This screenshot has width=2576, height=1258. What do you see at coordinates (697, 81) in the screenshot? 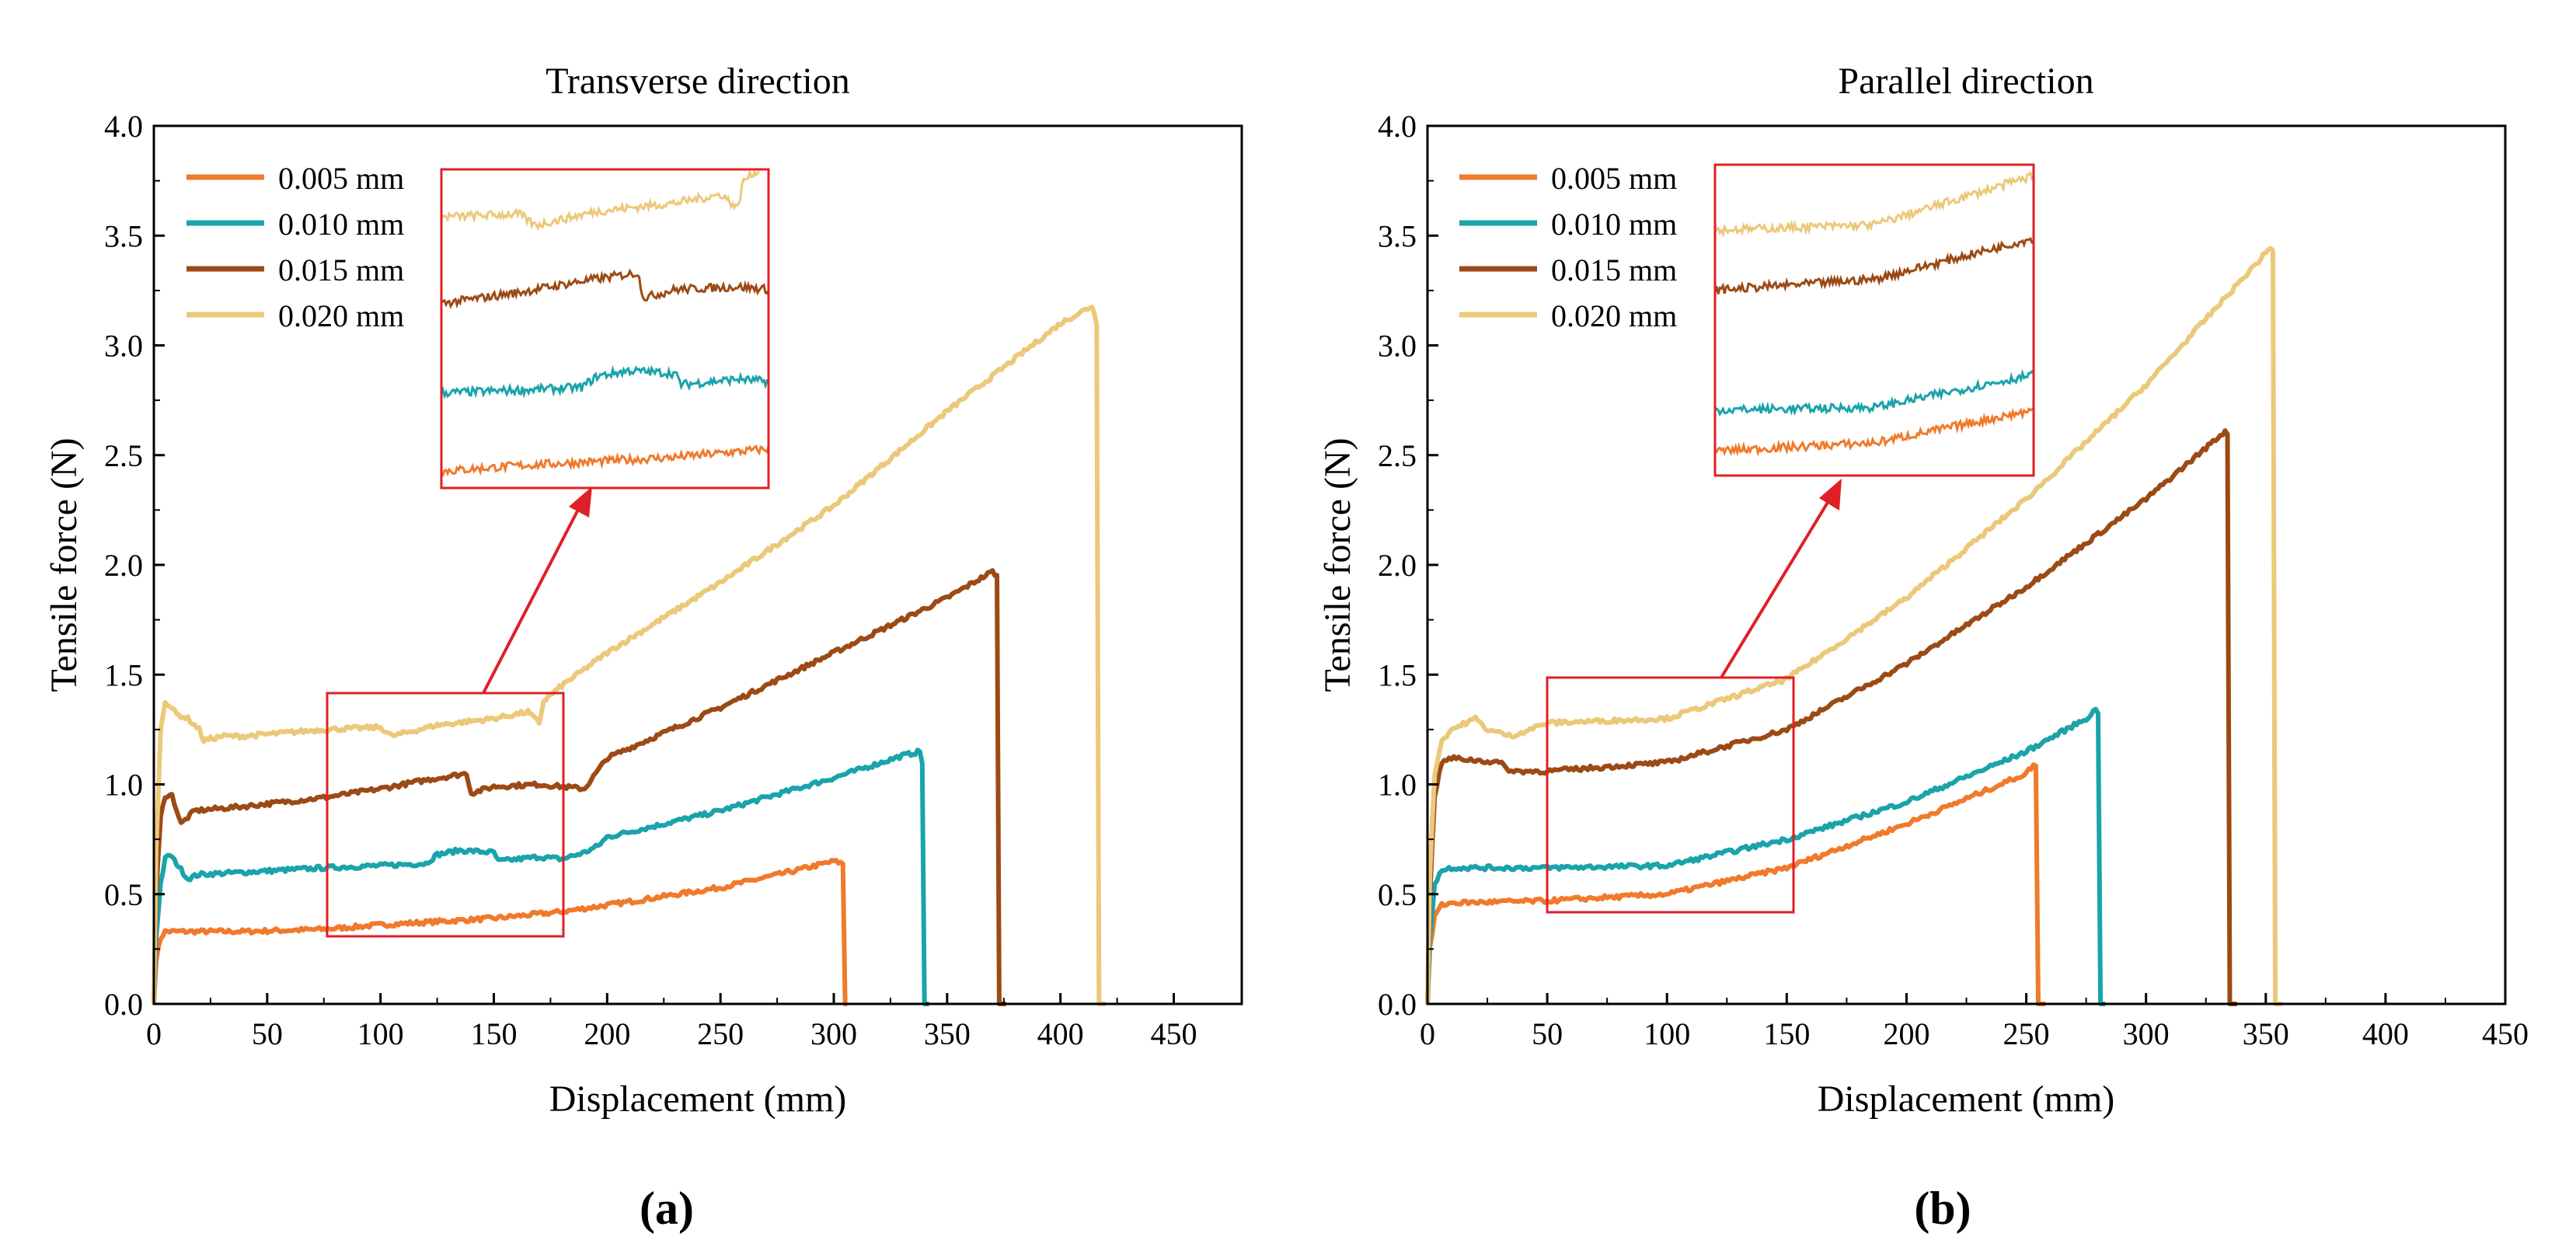
I see `chart-title: Transverse direction` at bounding box center [697, 81].